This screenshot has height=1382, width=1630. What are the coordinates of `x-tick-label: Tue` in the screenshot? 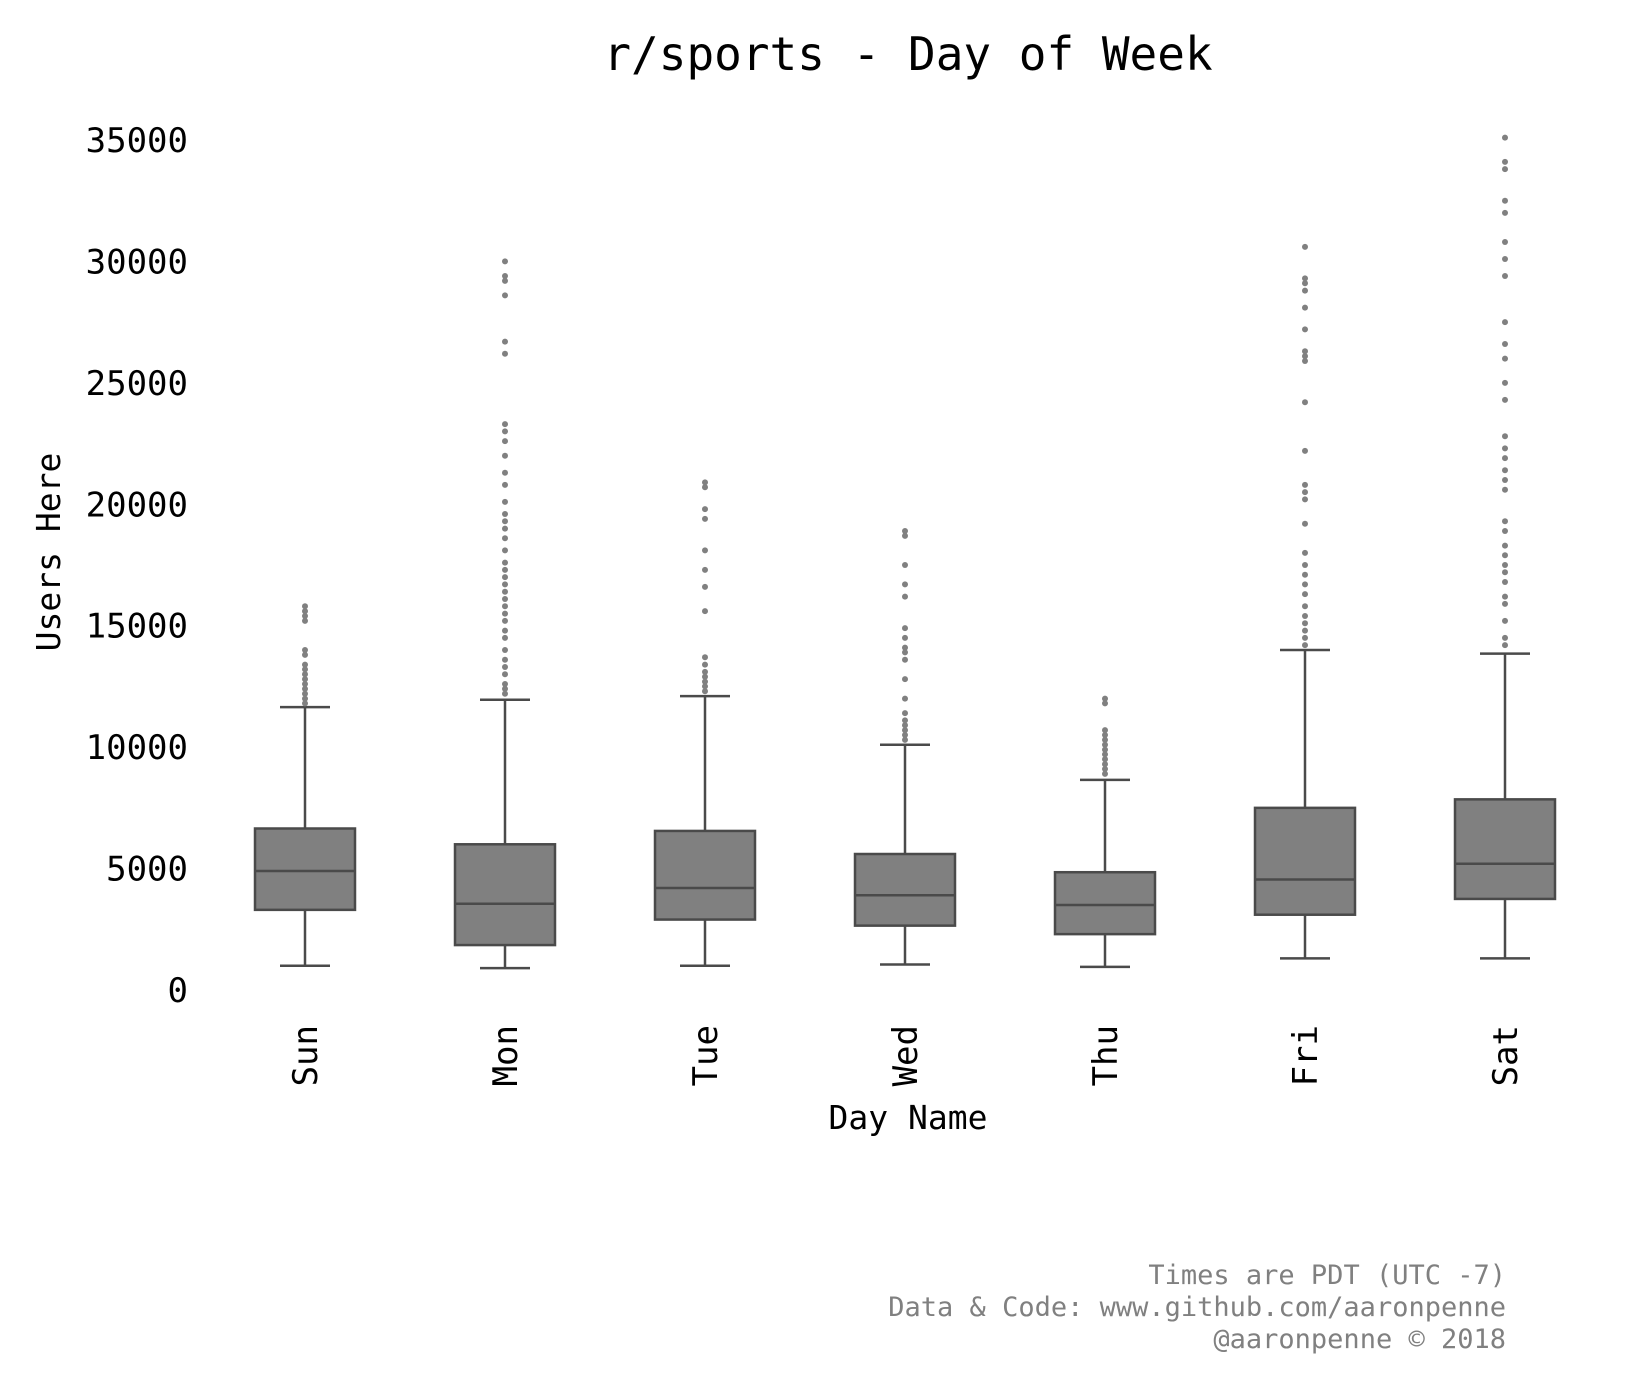 It's located at (706, 1055).